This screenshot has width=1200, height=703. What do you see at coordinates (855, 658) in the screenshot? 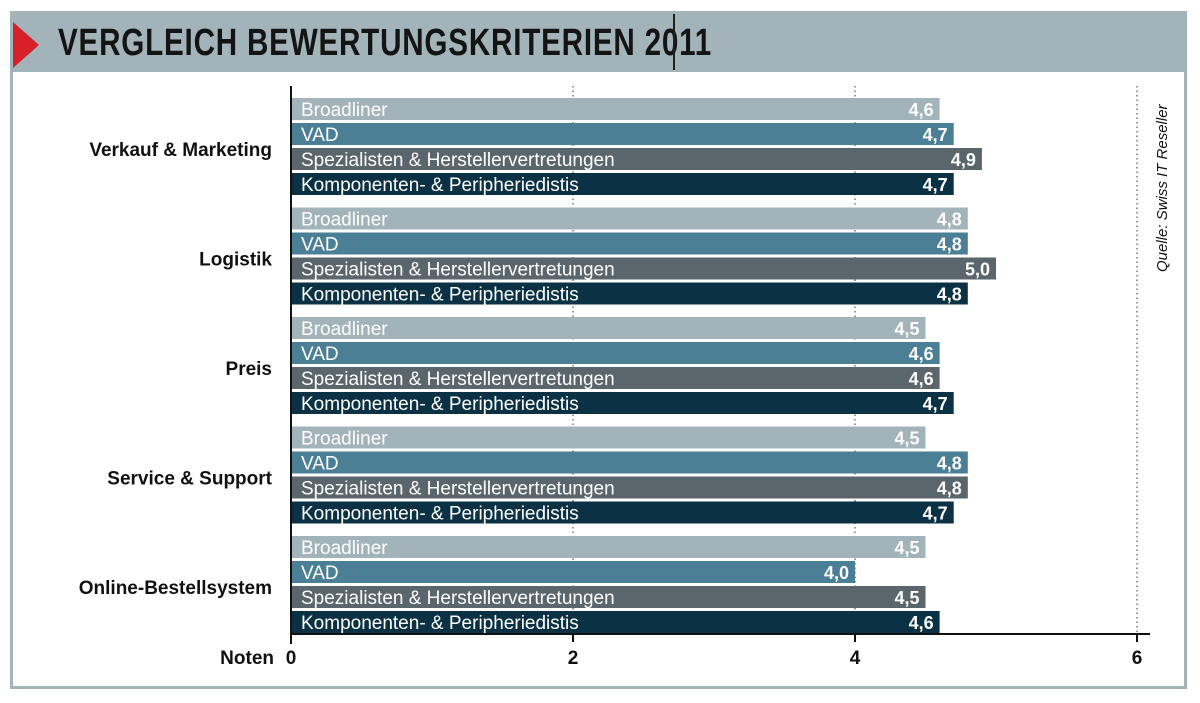
I see `x-tick-label: 4` at bounding box center [855, 658].